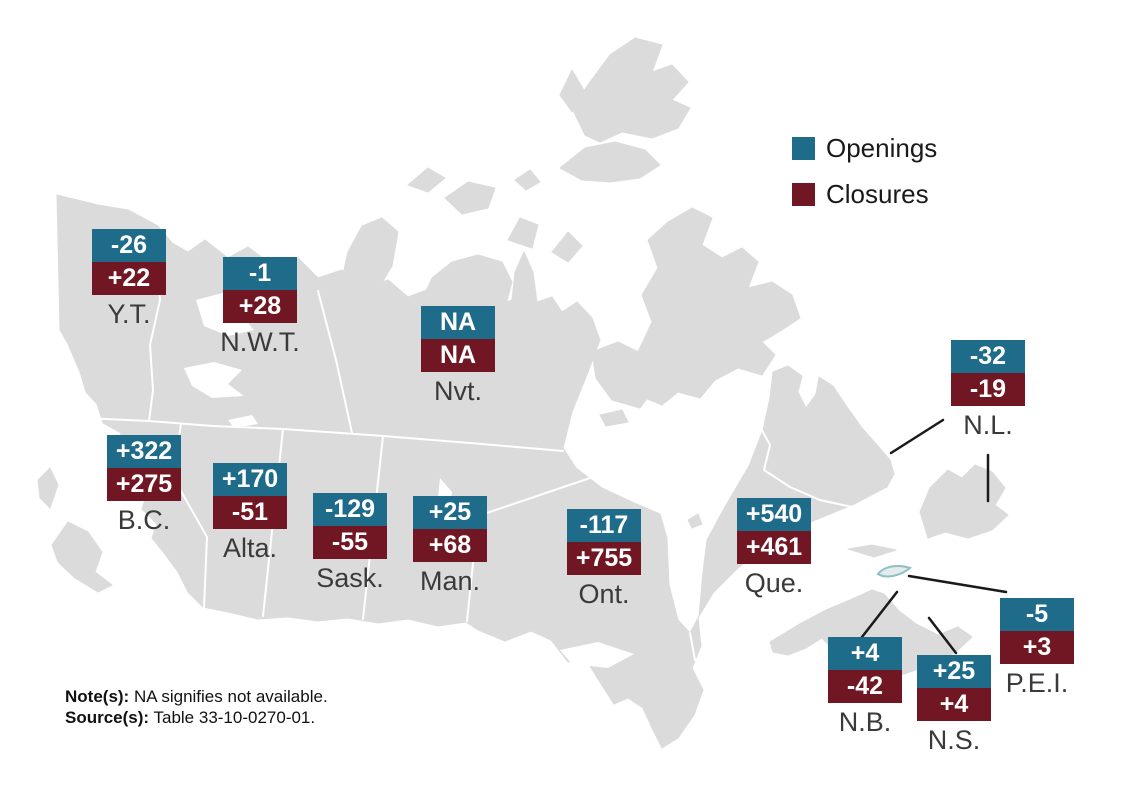 The image size is (1140, 789). What do you see at coordinates (232, 717) in the screenshot?
I see `source-text: Table 33-10-0270-01.` at bounding box center [232, 717].